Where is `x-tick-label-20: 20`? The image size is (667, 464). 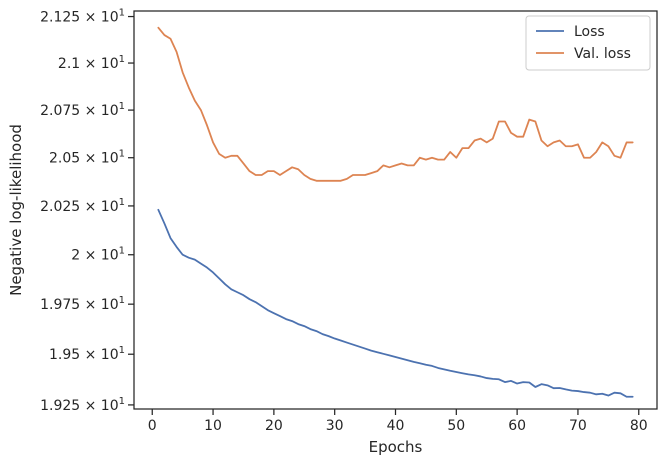 x-tick-label-20: 20 is located at coordinates (274, 426).